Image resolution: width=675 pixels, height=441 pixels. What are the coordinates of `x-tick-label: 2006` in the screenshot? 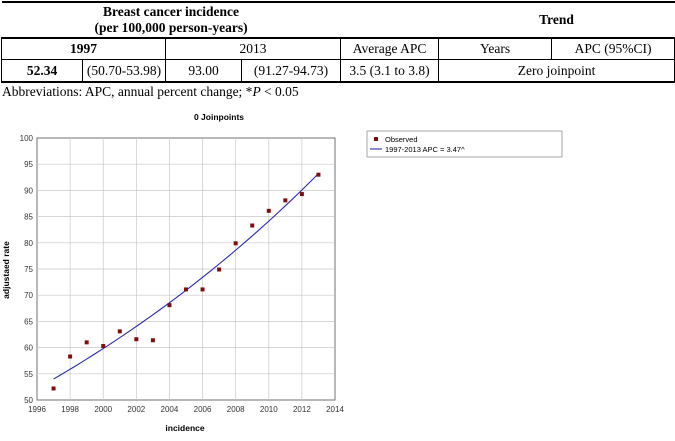 It's located at (203, 409).